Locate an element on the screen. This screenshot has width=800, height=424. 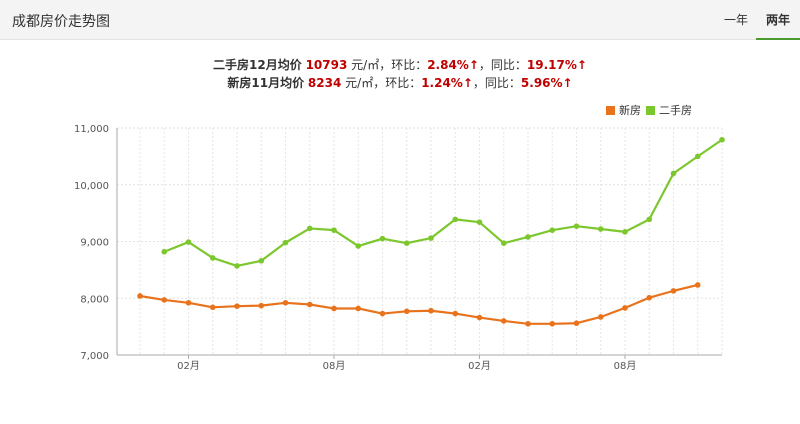
summary-price: 8234 is located at coordinates (324, 83).